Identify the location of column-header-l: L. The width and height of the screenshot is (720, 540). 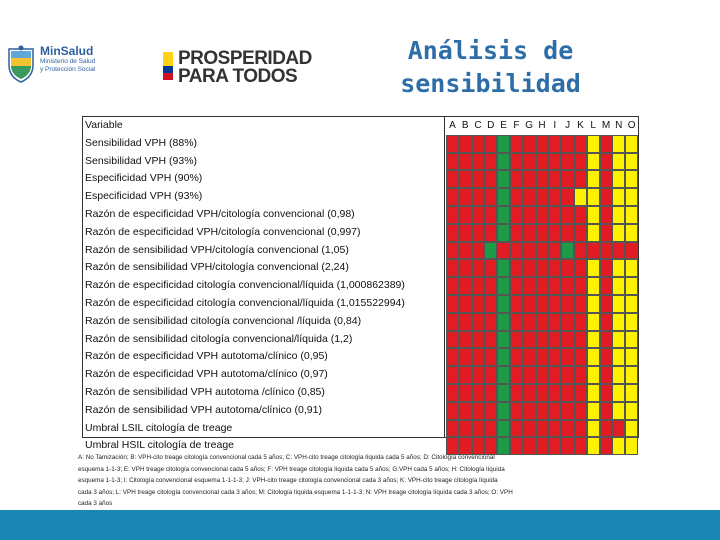
(593, 125).